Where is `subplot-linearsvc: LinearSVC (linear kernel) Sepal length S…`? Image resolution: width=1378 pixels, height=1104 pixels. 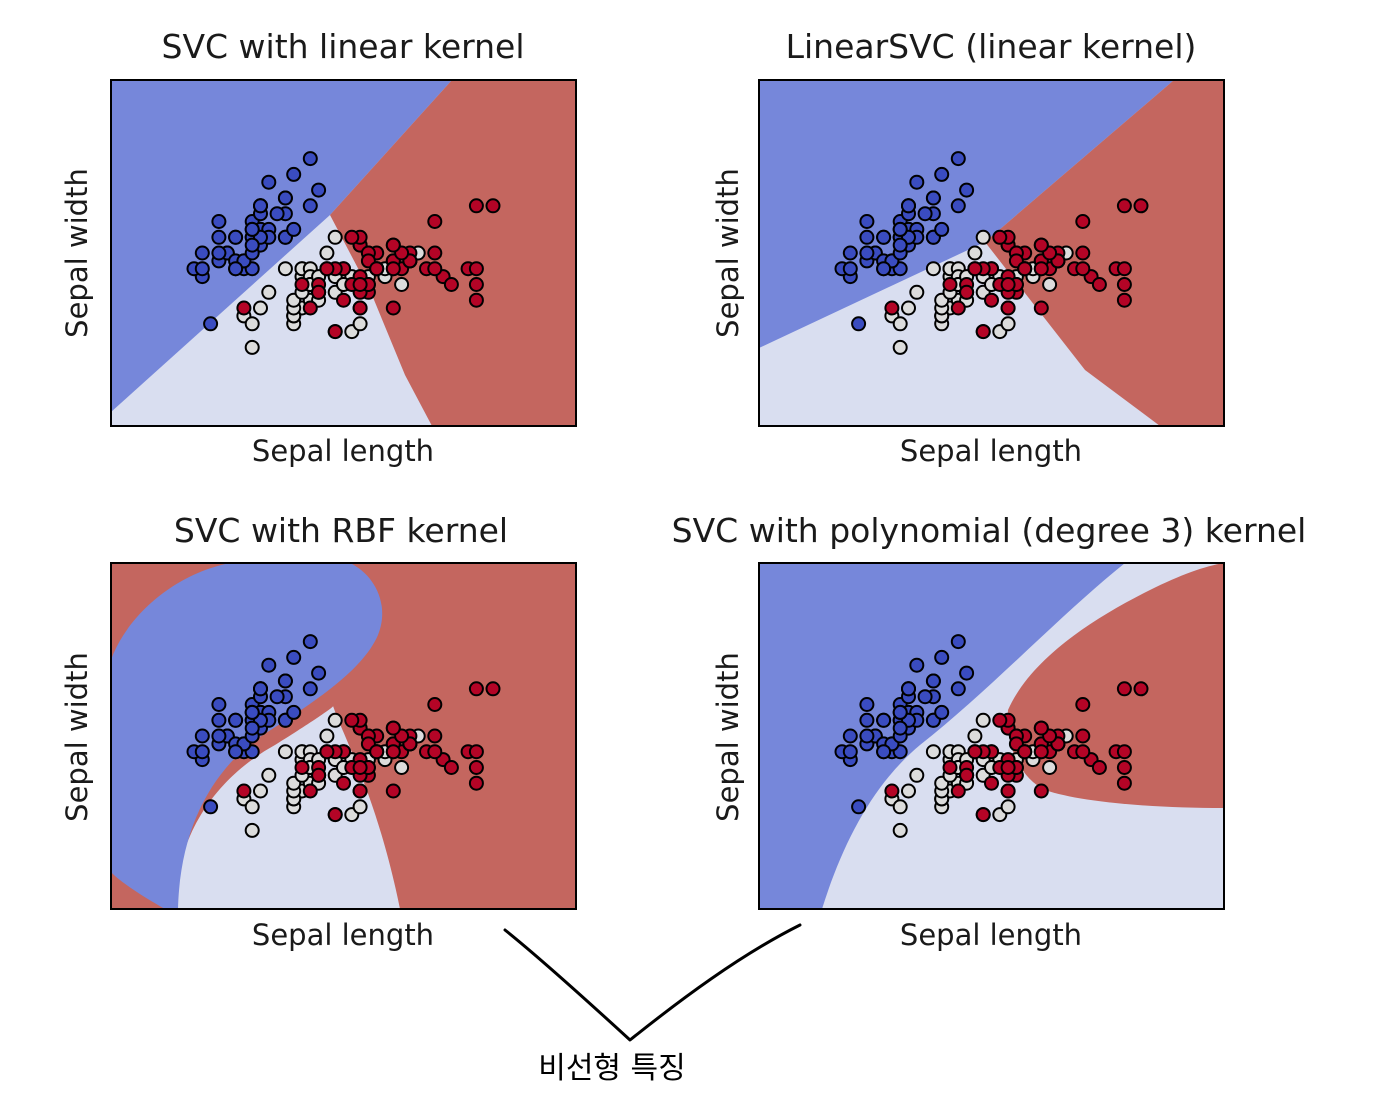 subplot-linearsvc: LinearSVC (linear kernel) Sepal length S… is located at coordinates (968, 247).